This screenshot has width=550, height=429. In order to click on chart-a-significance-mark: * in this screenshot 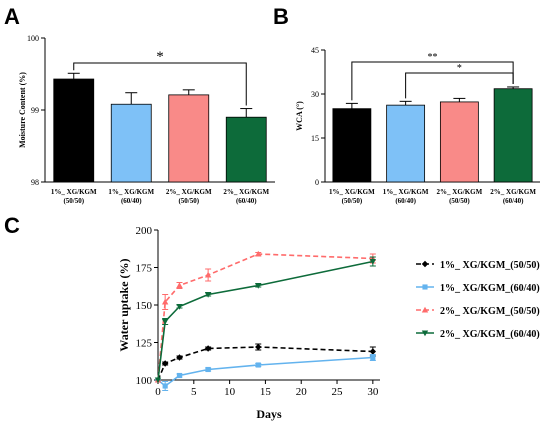, I will do `click(160, 57)`.